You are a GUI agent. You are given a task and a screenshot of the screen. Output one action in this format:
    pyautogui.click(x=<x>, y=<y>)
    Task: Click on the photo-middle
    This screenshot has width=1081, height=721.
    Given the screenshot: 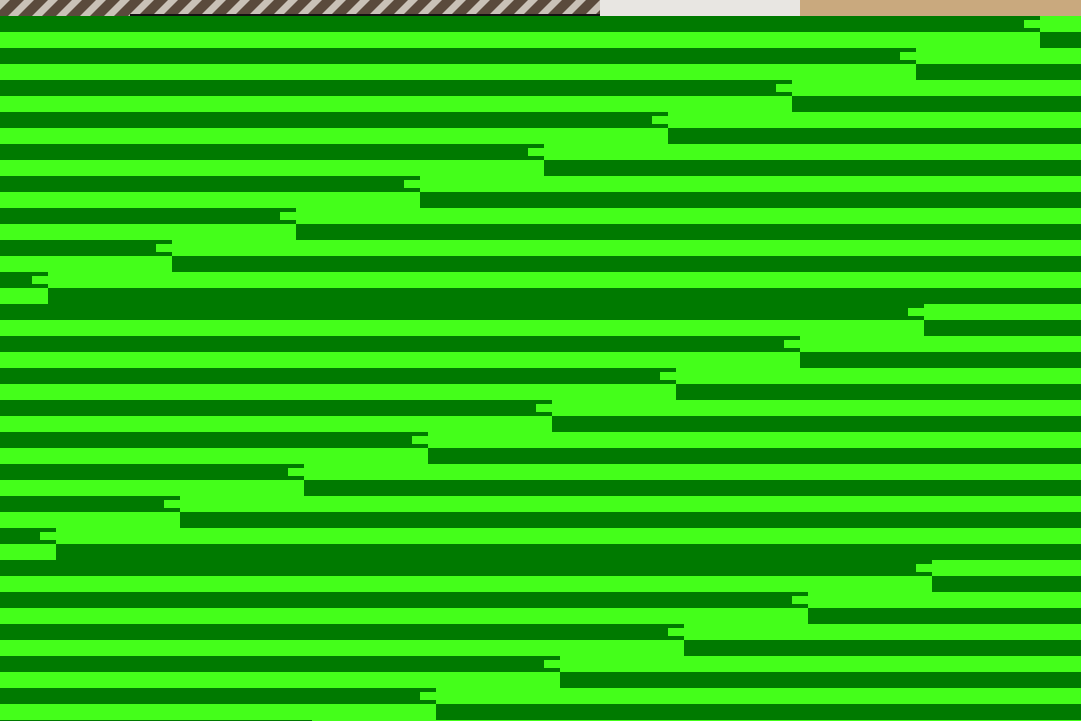 What is the action you would take?
    pyautogui.click(x=700, y=8)
    